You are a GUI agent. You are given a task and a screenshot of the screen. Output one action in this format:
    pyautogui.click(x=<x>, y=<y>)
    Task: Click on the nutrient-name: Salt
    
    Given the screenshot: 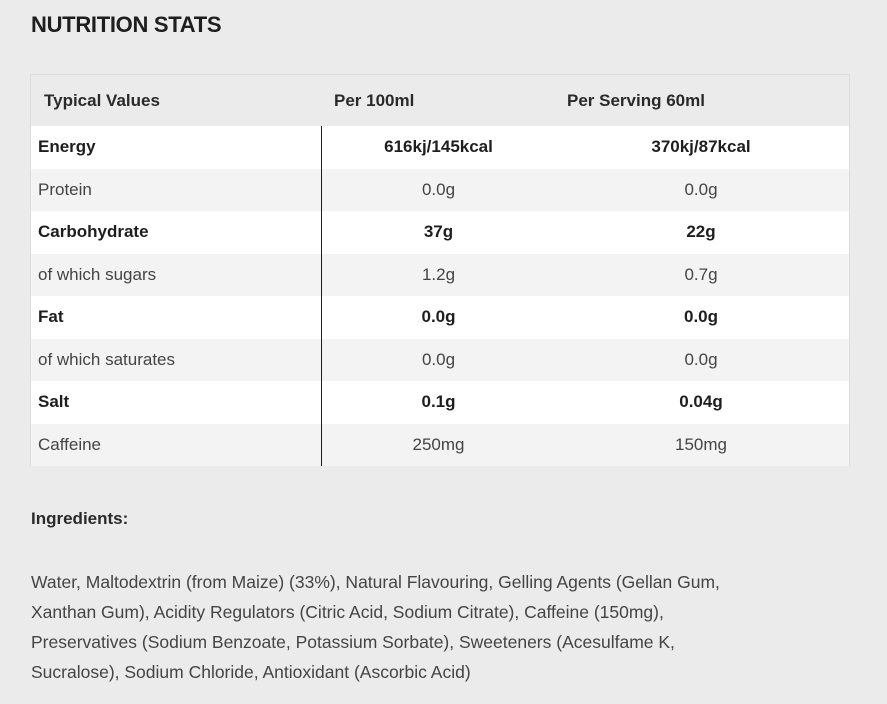 What is the action you would take?
    pyautogui.click(x=54, y=402)
    